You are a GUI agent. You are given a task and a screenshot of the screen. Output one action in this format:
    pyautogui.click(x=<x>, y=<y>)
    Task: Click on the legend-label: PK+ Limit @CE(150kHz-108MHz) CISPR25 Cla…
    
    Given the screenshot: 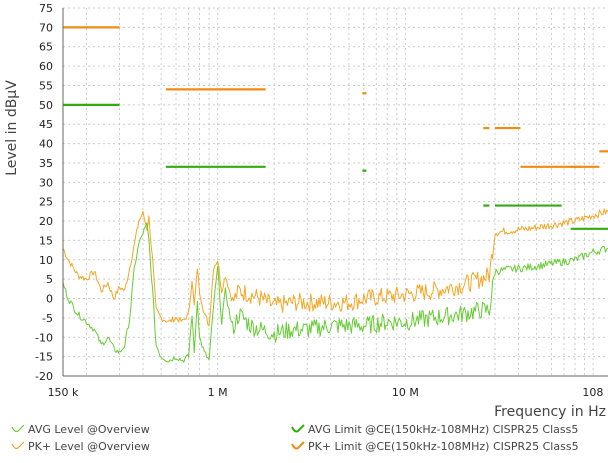 What is the action you would take?
    pyautogui.click(x=443, y=446)
    